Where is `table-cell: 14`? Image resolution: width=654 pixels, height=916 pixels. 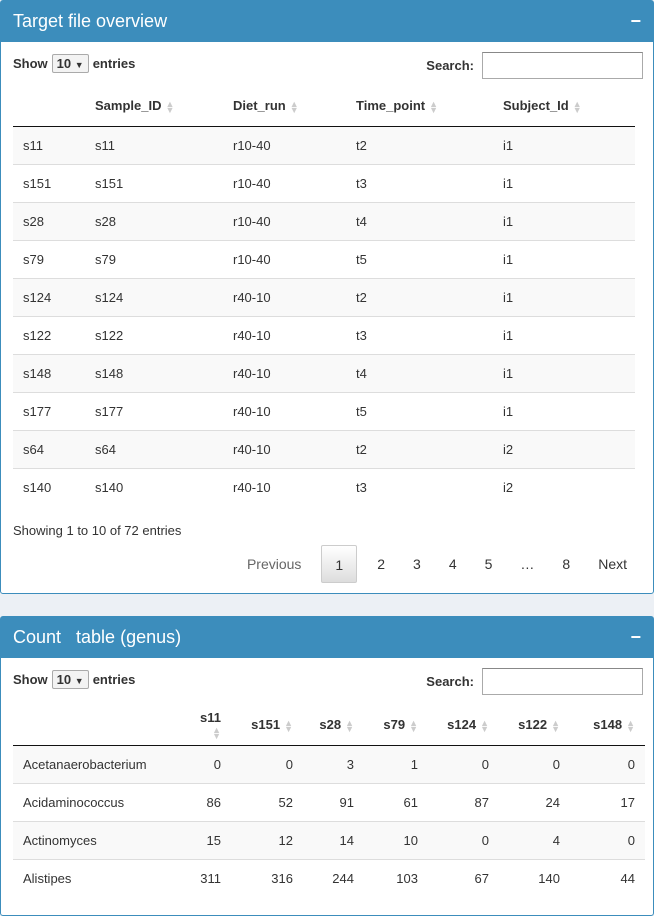
table-cell: 14 is located at coordinates (333, 839).